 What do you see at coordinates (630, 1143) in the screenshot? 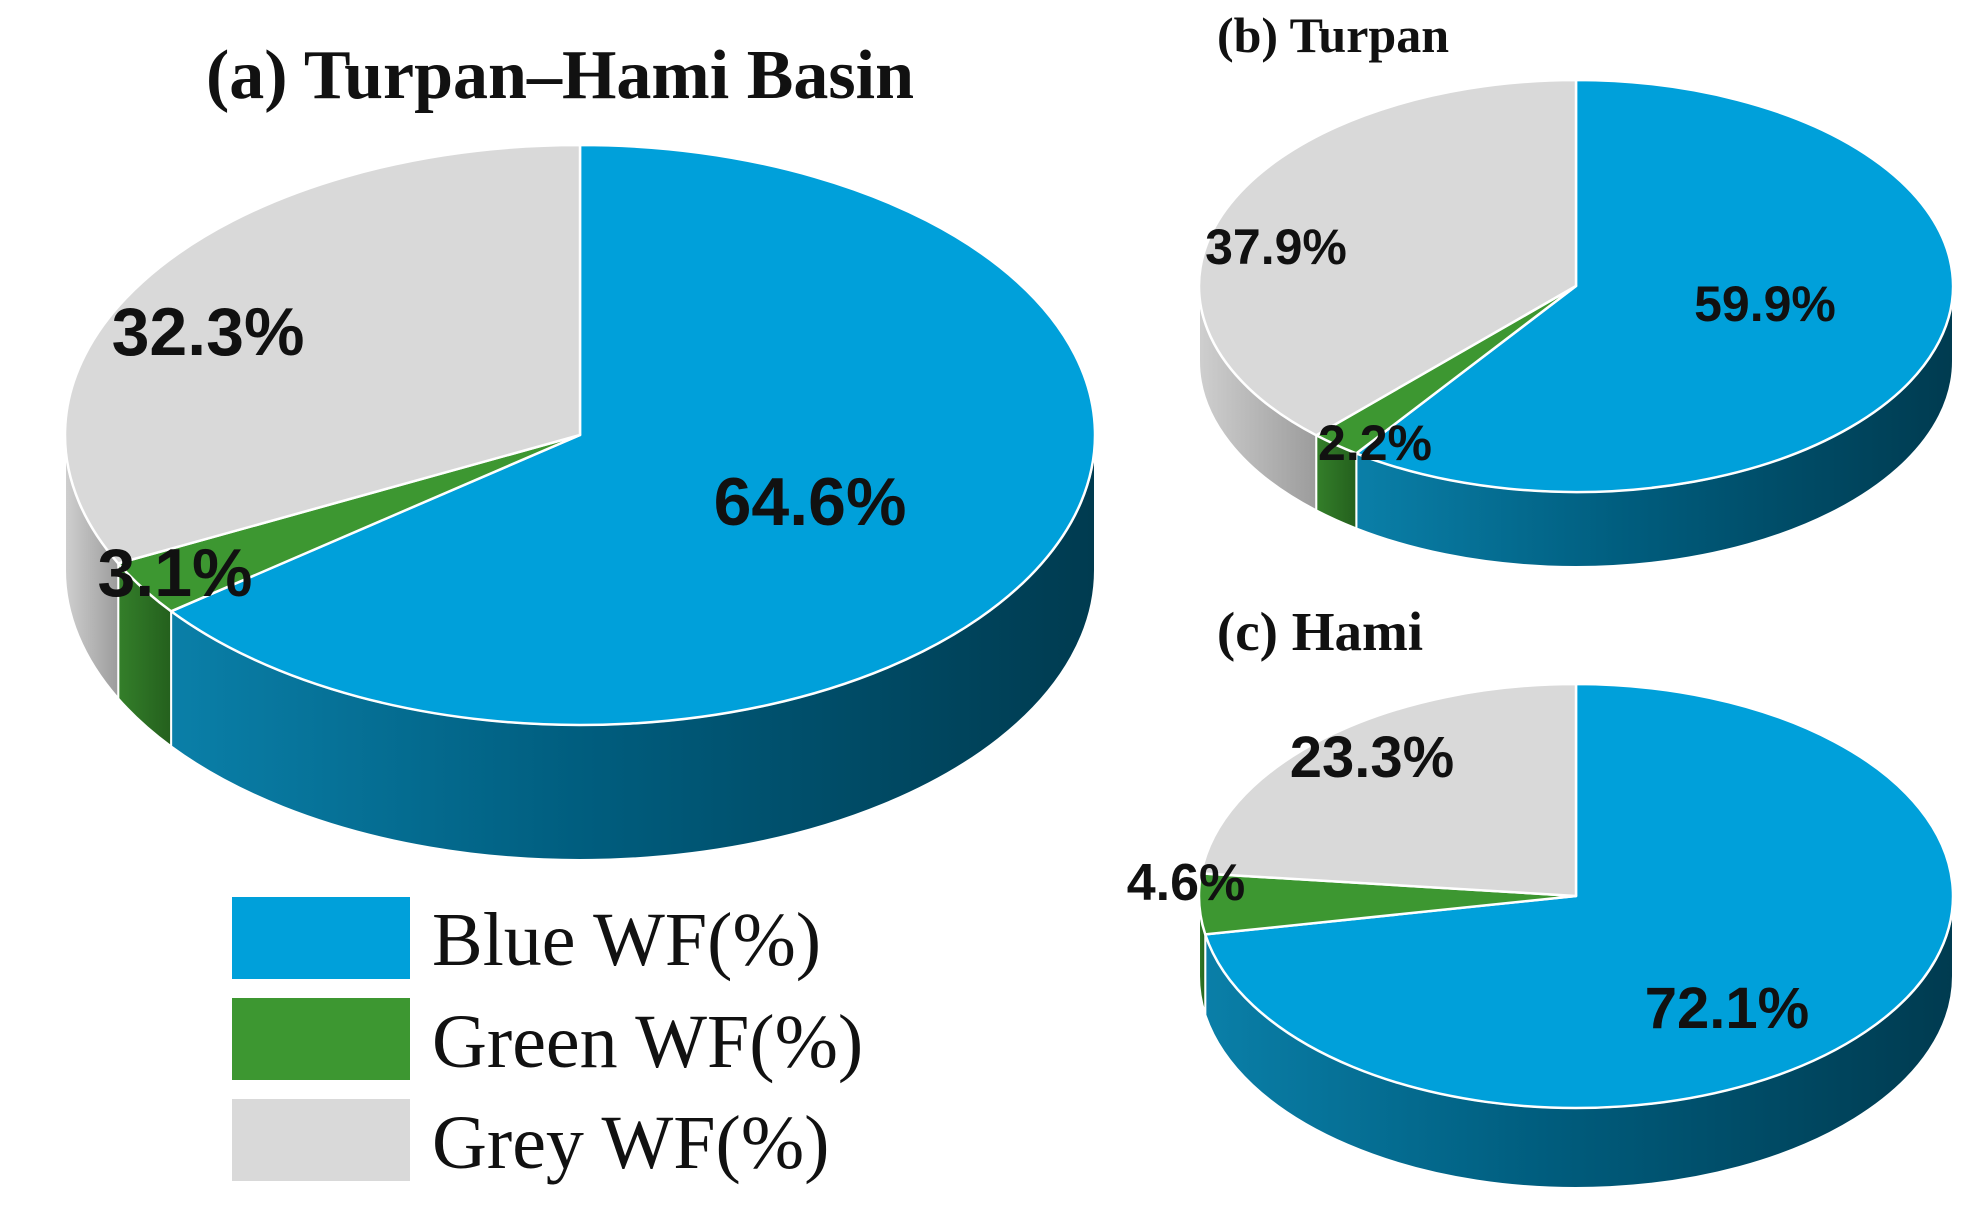
I see `legend-label-grey: Grey WF(%)` at bounding box center [630, 1143].